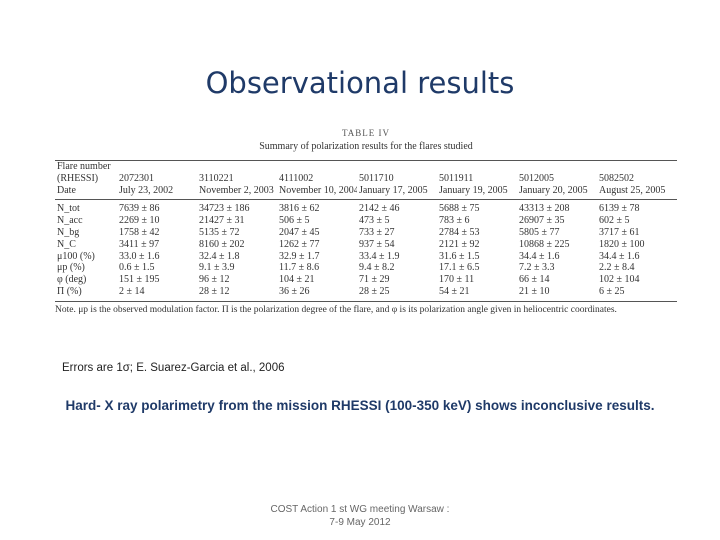 This screenshot has height=540, width=720. Describe the element at coordinates (299, 268) in the screenshot. I see `table-cell: 11.7 ± 8.6` at that location.